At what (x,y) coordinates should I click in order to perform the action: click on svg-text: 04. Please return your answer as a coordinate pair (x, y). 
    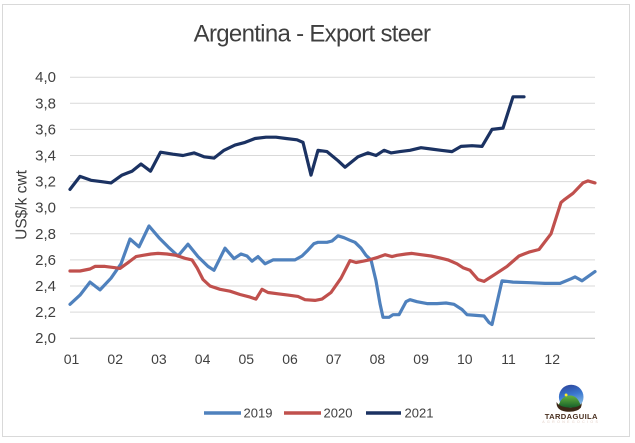
    Looking at the image, I should click on (203, 359).